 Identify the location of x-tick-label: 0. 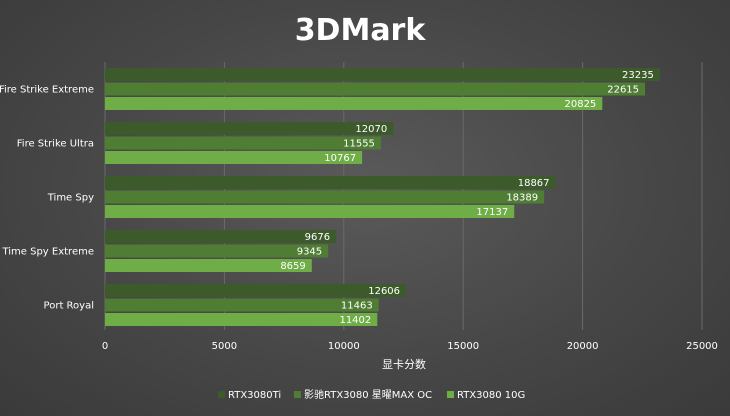
(105, 346).